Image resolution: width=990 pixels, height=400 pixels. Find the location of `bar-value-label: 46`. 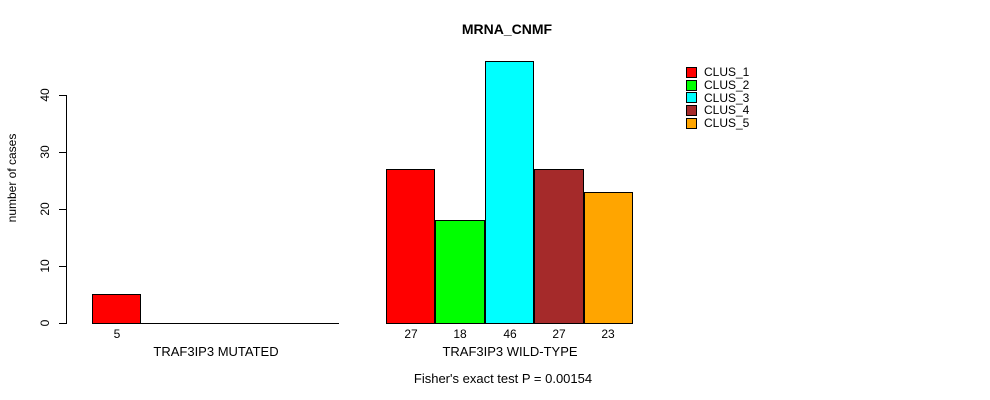

bar-value-label: 46 is located at coordinates (510, 334).